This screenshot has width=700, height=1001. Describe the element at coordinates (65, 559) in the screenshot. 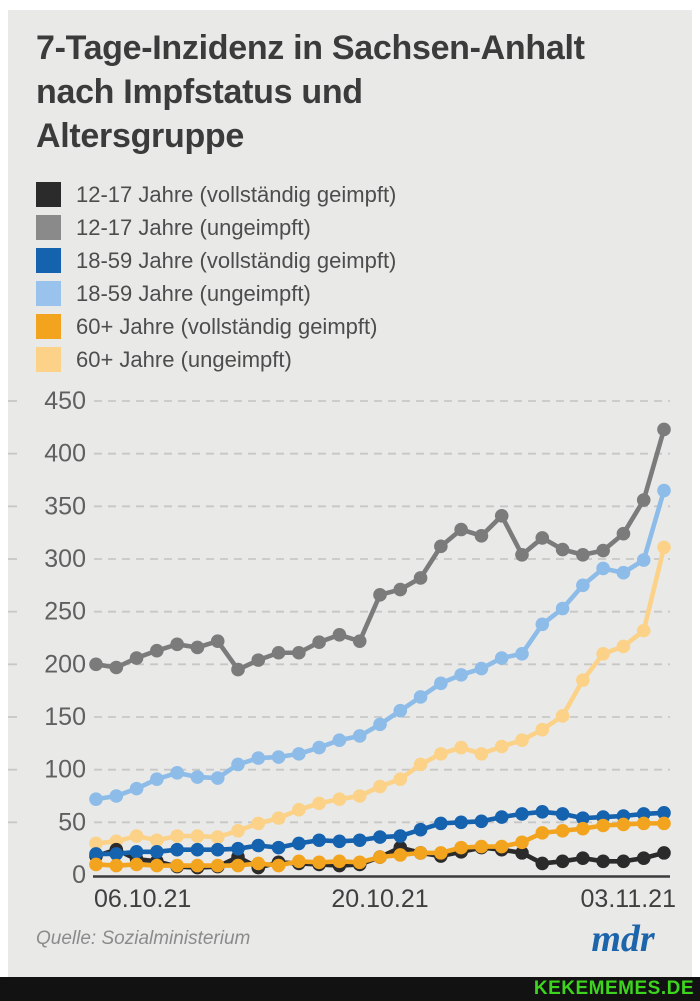

I see `y-axis-tick-label: 300` at that location.